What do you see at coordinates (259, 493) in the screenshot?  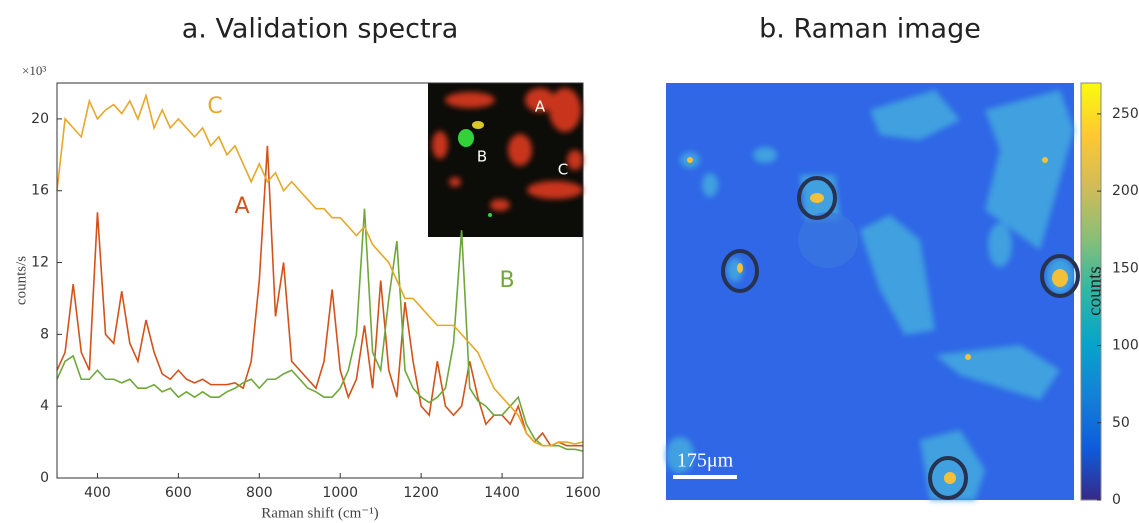 I see `x-tick-label: 800` at bounding box center [259, 493].